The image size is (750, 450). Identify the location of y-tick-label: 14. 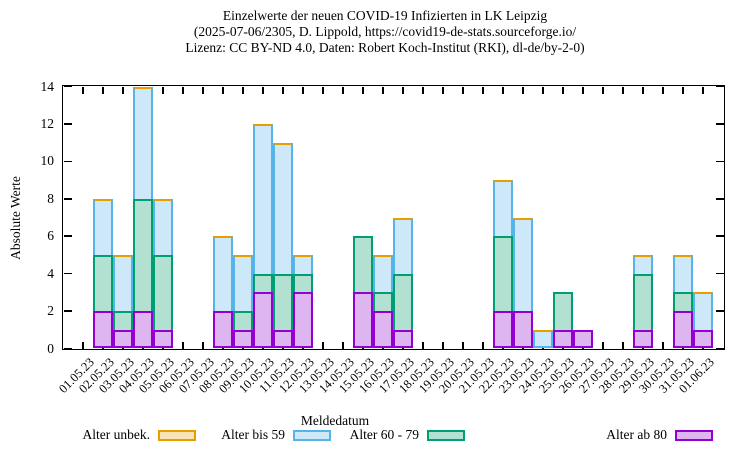
(47, 86).